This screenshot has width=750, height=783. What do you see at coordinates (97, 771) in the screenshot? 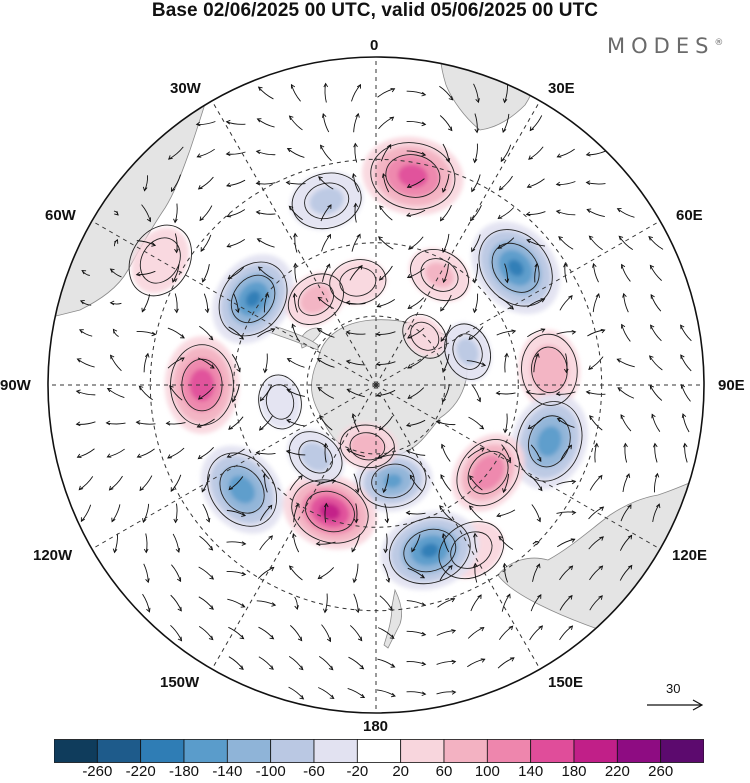
I see `colorbar-tick-label: -260` at bounding box center [97, 771].